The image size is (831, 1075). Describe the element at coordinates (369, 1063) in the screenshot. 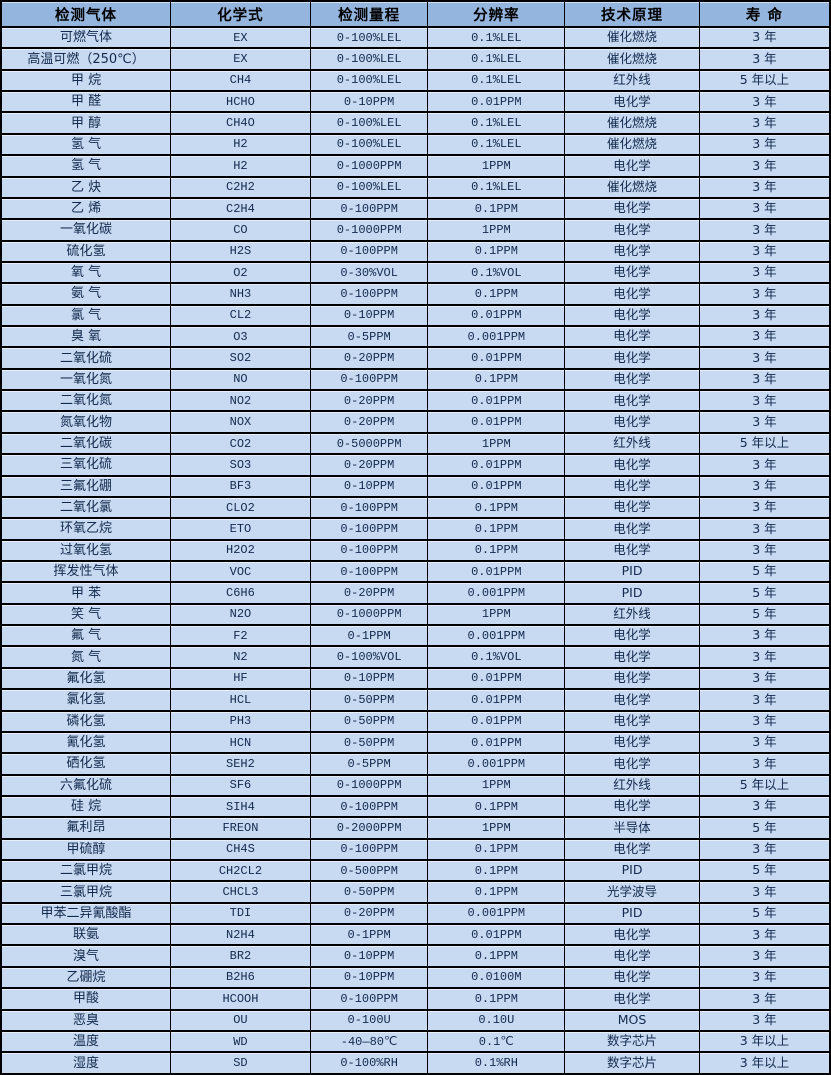

I see `cell-range: 0-100%RH` at that location.